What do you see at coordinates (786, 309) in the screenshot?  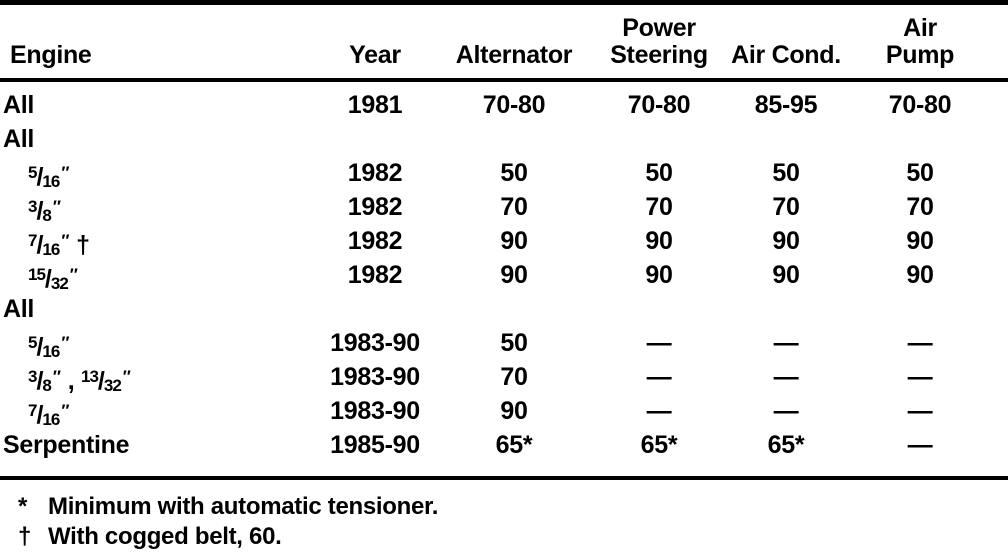 I see `air-cond-cell` at bounding box center [786, 309].